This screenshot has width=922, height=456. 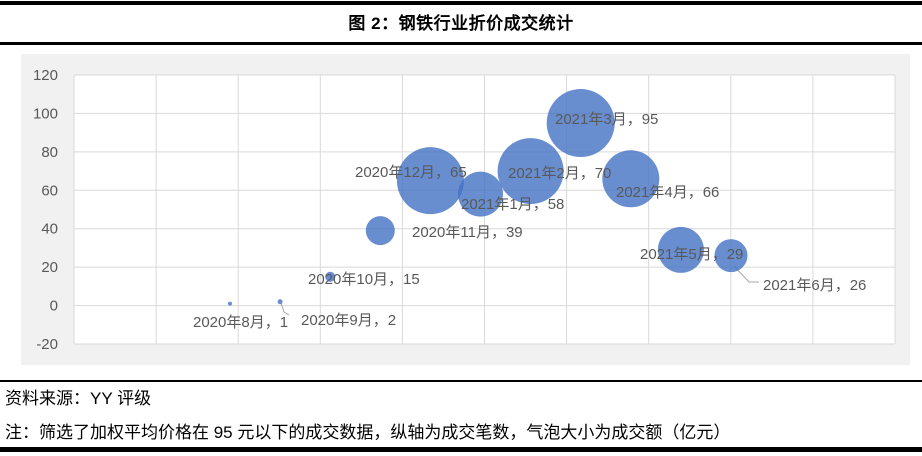 I want to click on leader-line-2020年8月, so click(x=285, y=309).